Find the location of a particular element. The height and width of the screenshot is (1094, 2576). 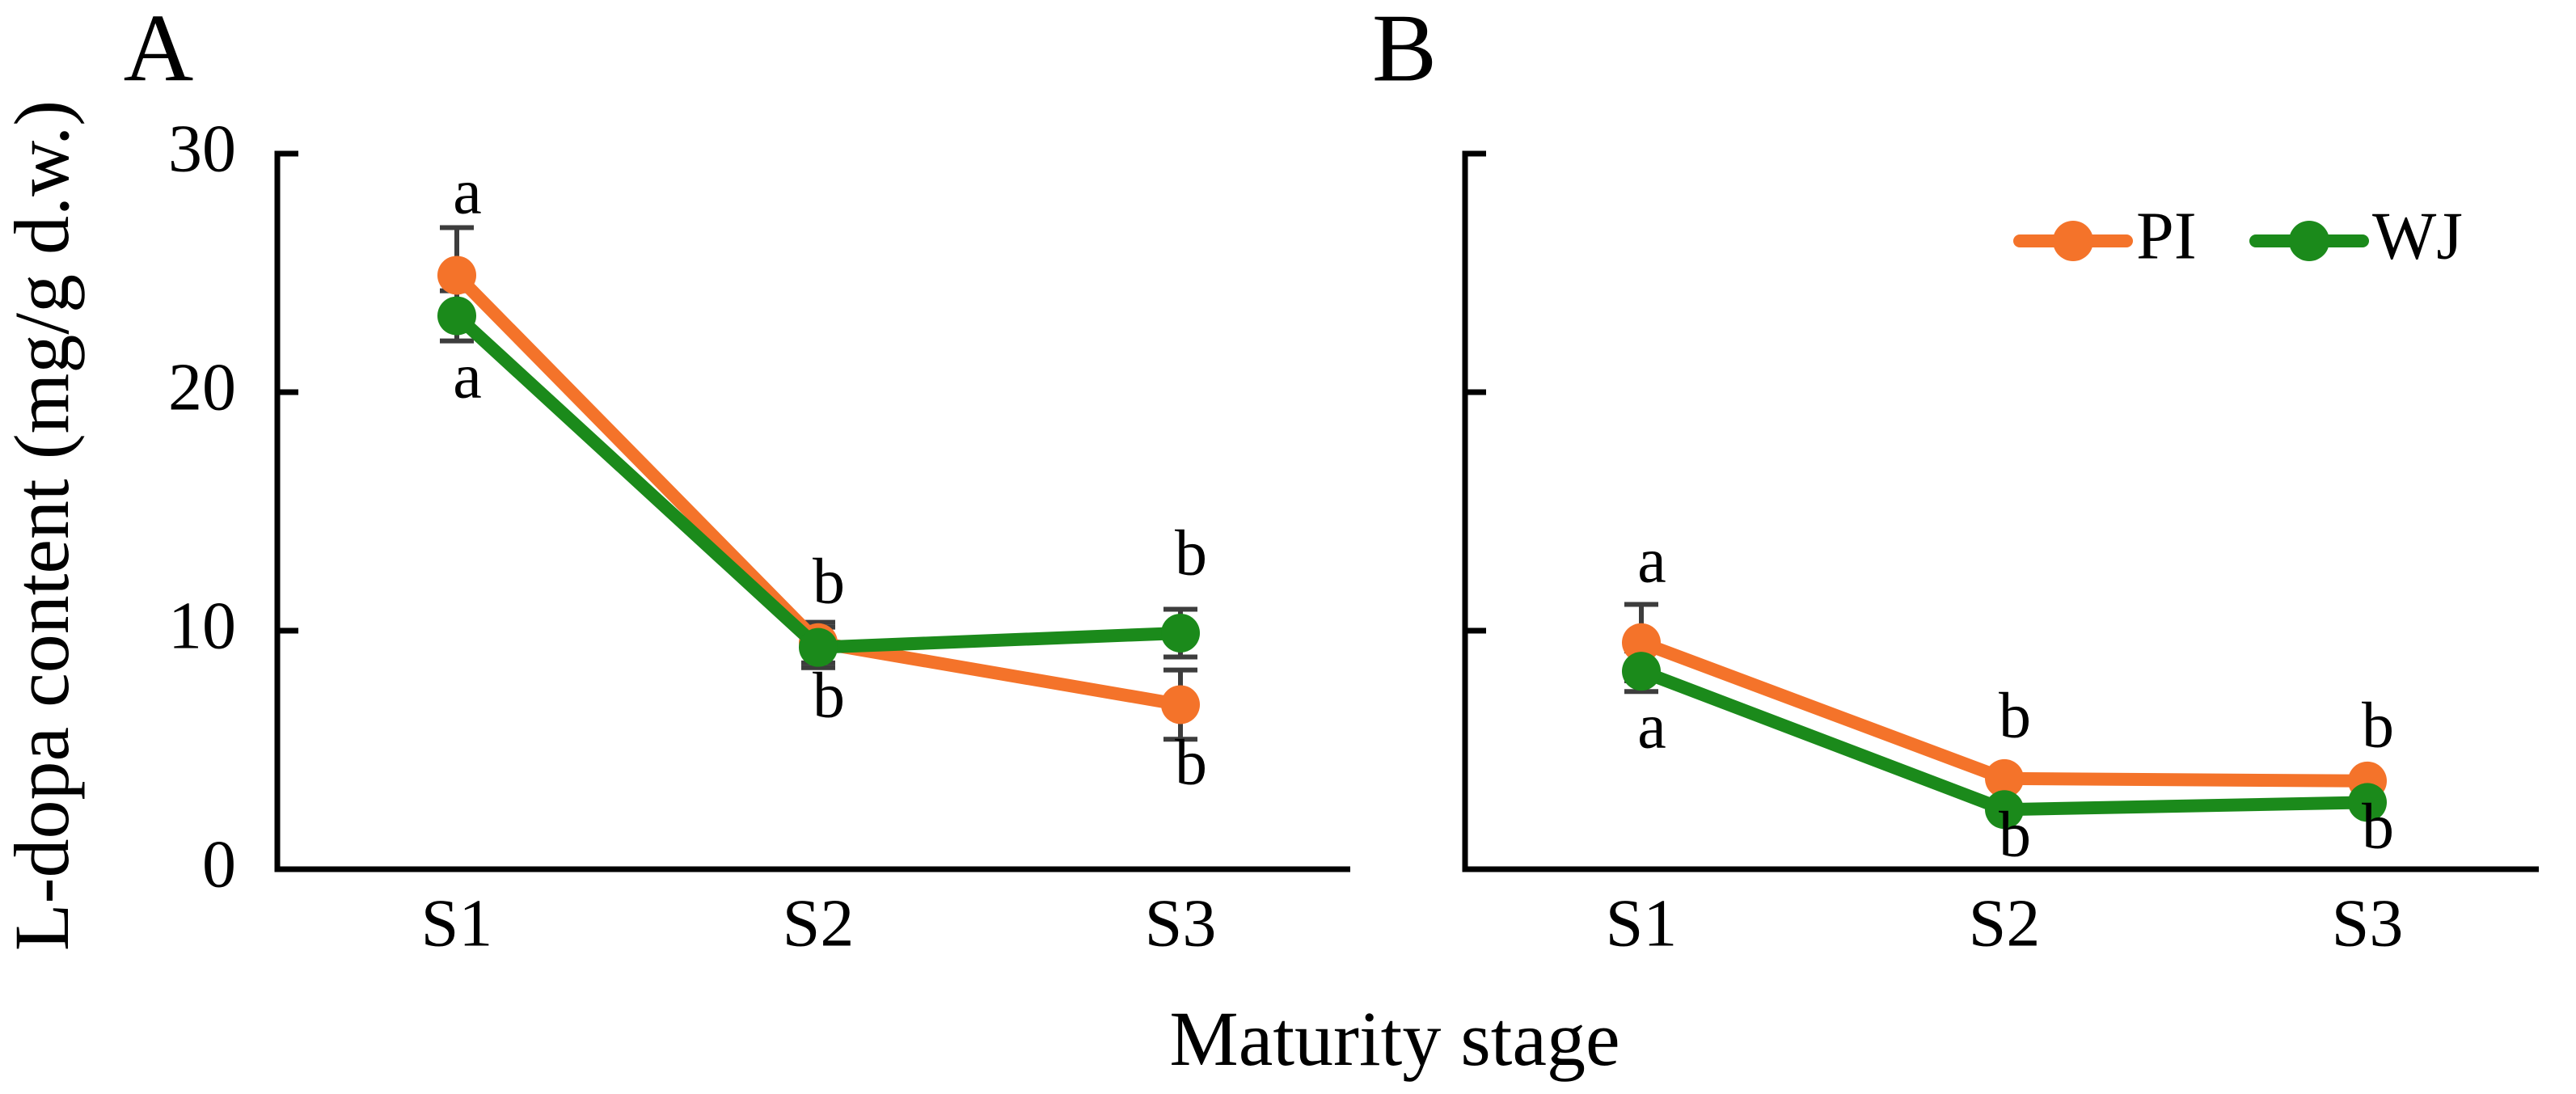

y-tick-label-10: 10 is located at coordinates (202, 625).